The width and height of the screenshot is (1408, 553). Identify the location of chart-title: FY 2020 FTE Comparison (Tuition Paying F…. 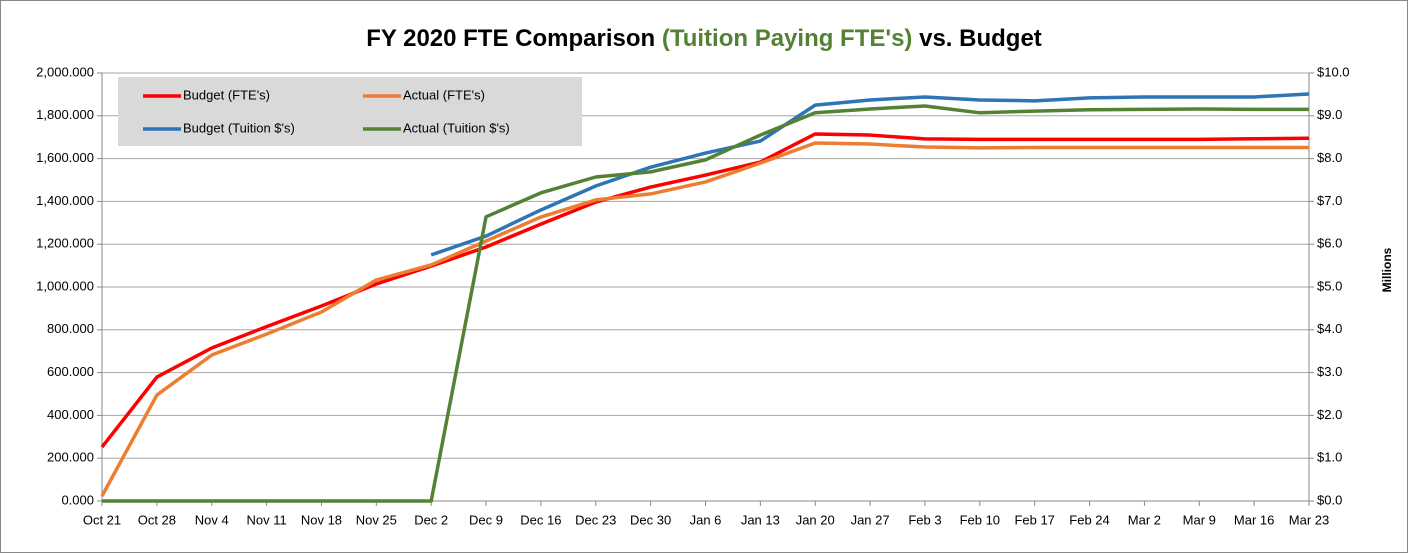
(704, 38).